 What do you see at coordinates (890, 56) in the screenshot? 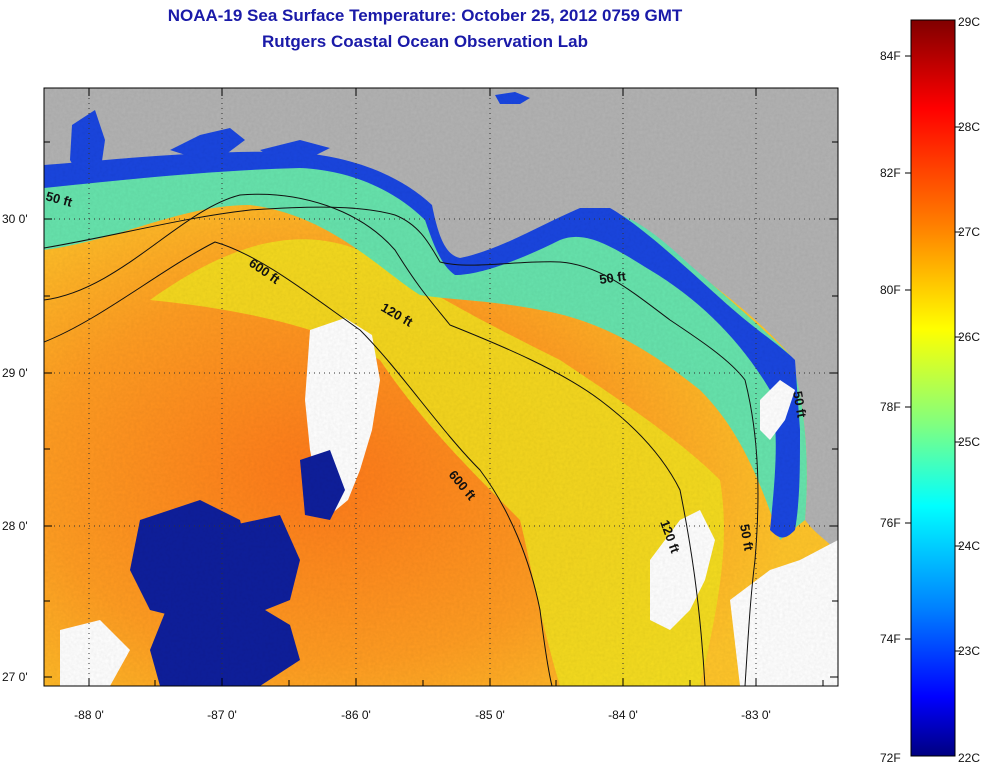
I see `colorbar-fahrenheit-label: 84F` at bounding box center [890, 56].